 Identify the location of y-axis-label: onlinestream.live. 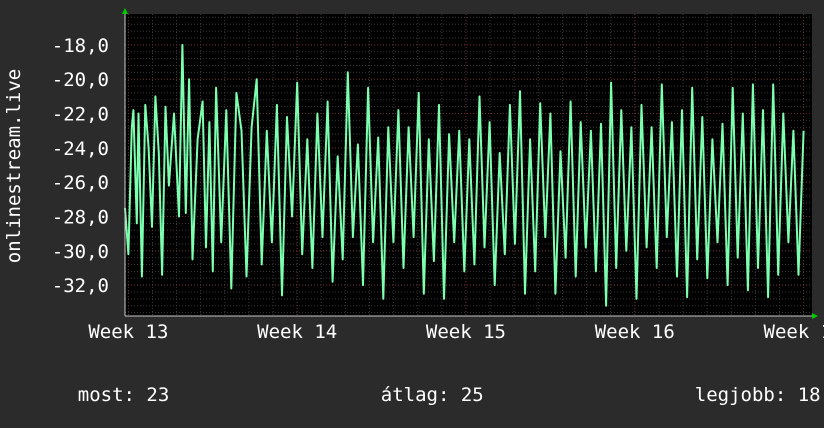
(14, 166).